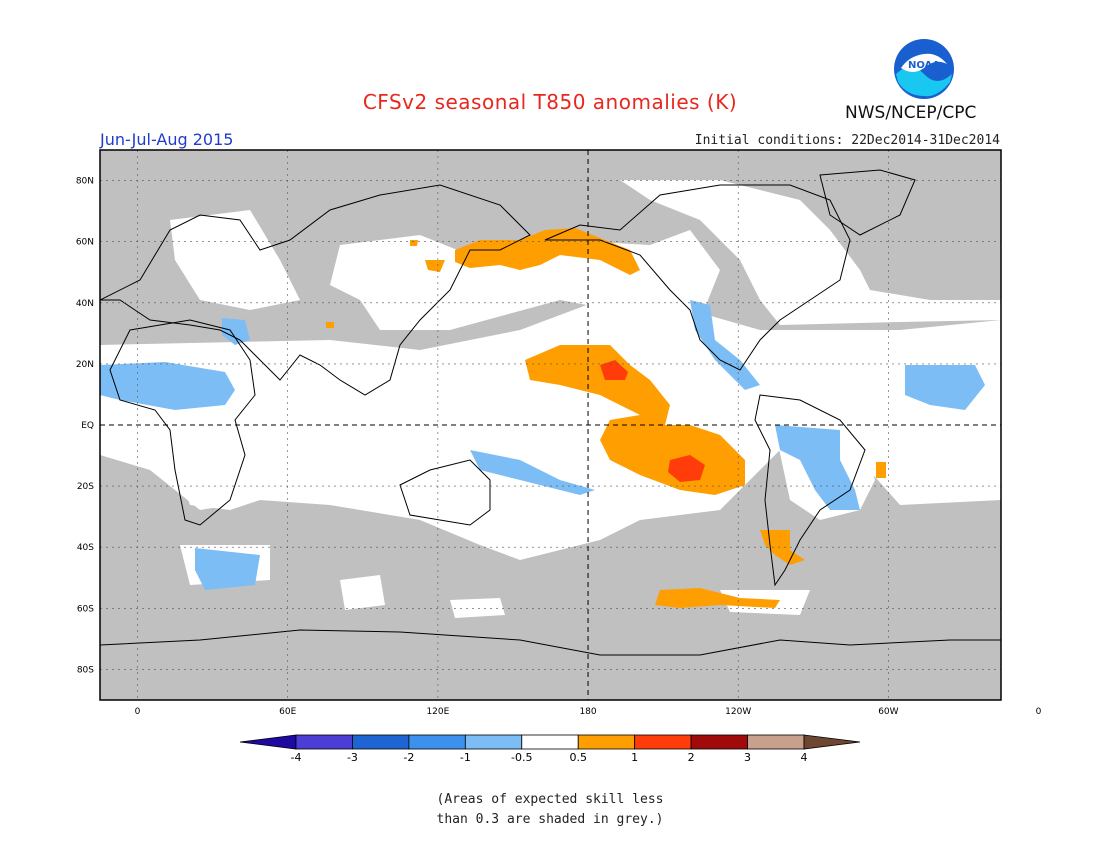 The height and width of the screenshot is (850, 1100). Describe the element at coordinates (85, 670) in the screenshot. I see `lat-label: 80S` at that location.